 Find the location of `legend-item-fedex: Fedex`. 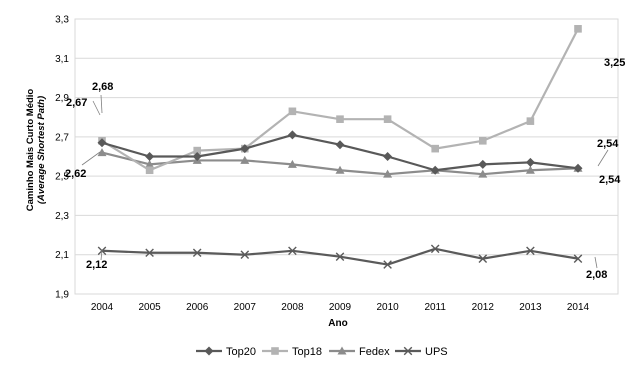

legend-item-fedex: Fedex is located at coordinates (359, 352).